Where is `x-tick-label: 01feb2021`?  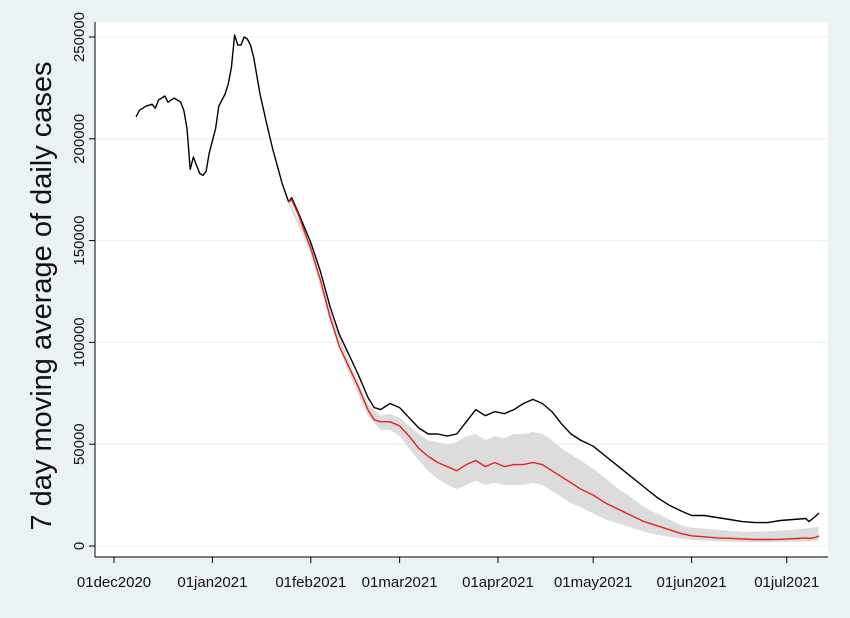 x-tick-label: 01feb2021 is located at coordinates (310, 582).